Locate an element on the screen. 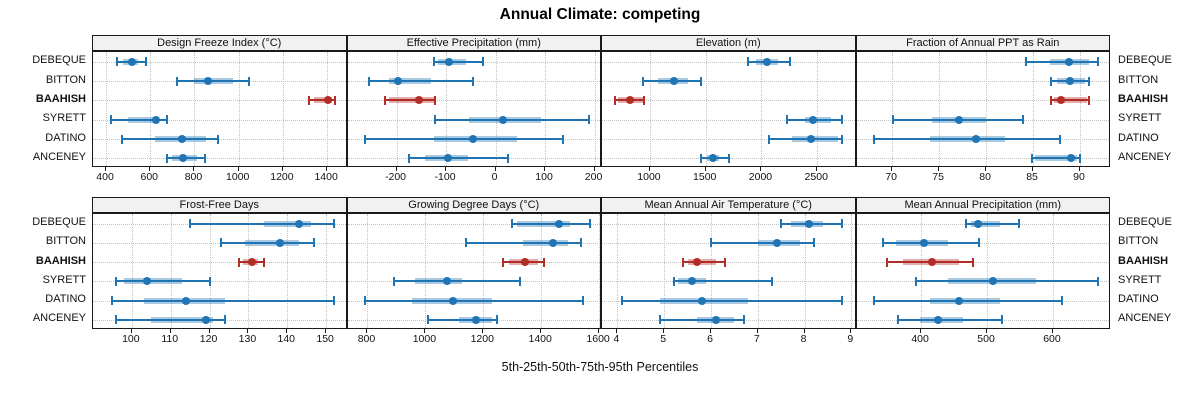 The height and width of the screenshot is (400, 1200). axis-tick-label: 1000 is located at coordinates (424, 338).